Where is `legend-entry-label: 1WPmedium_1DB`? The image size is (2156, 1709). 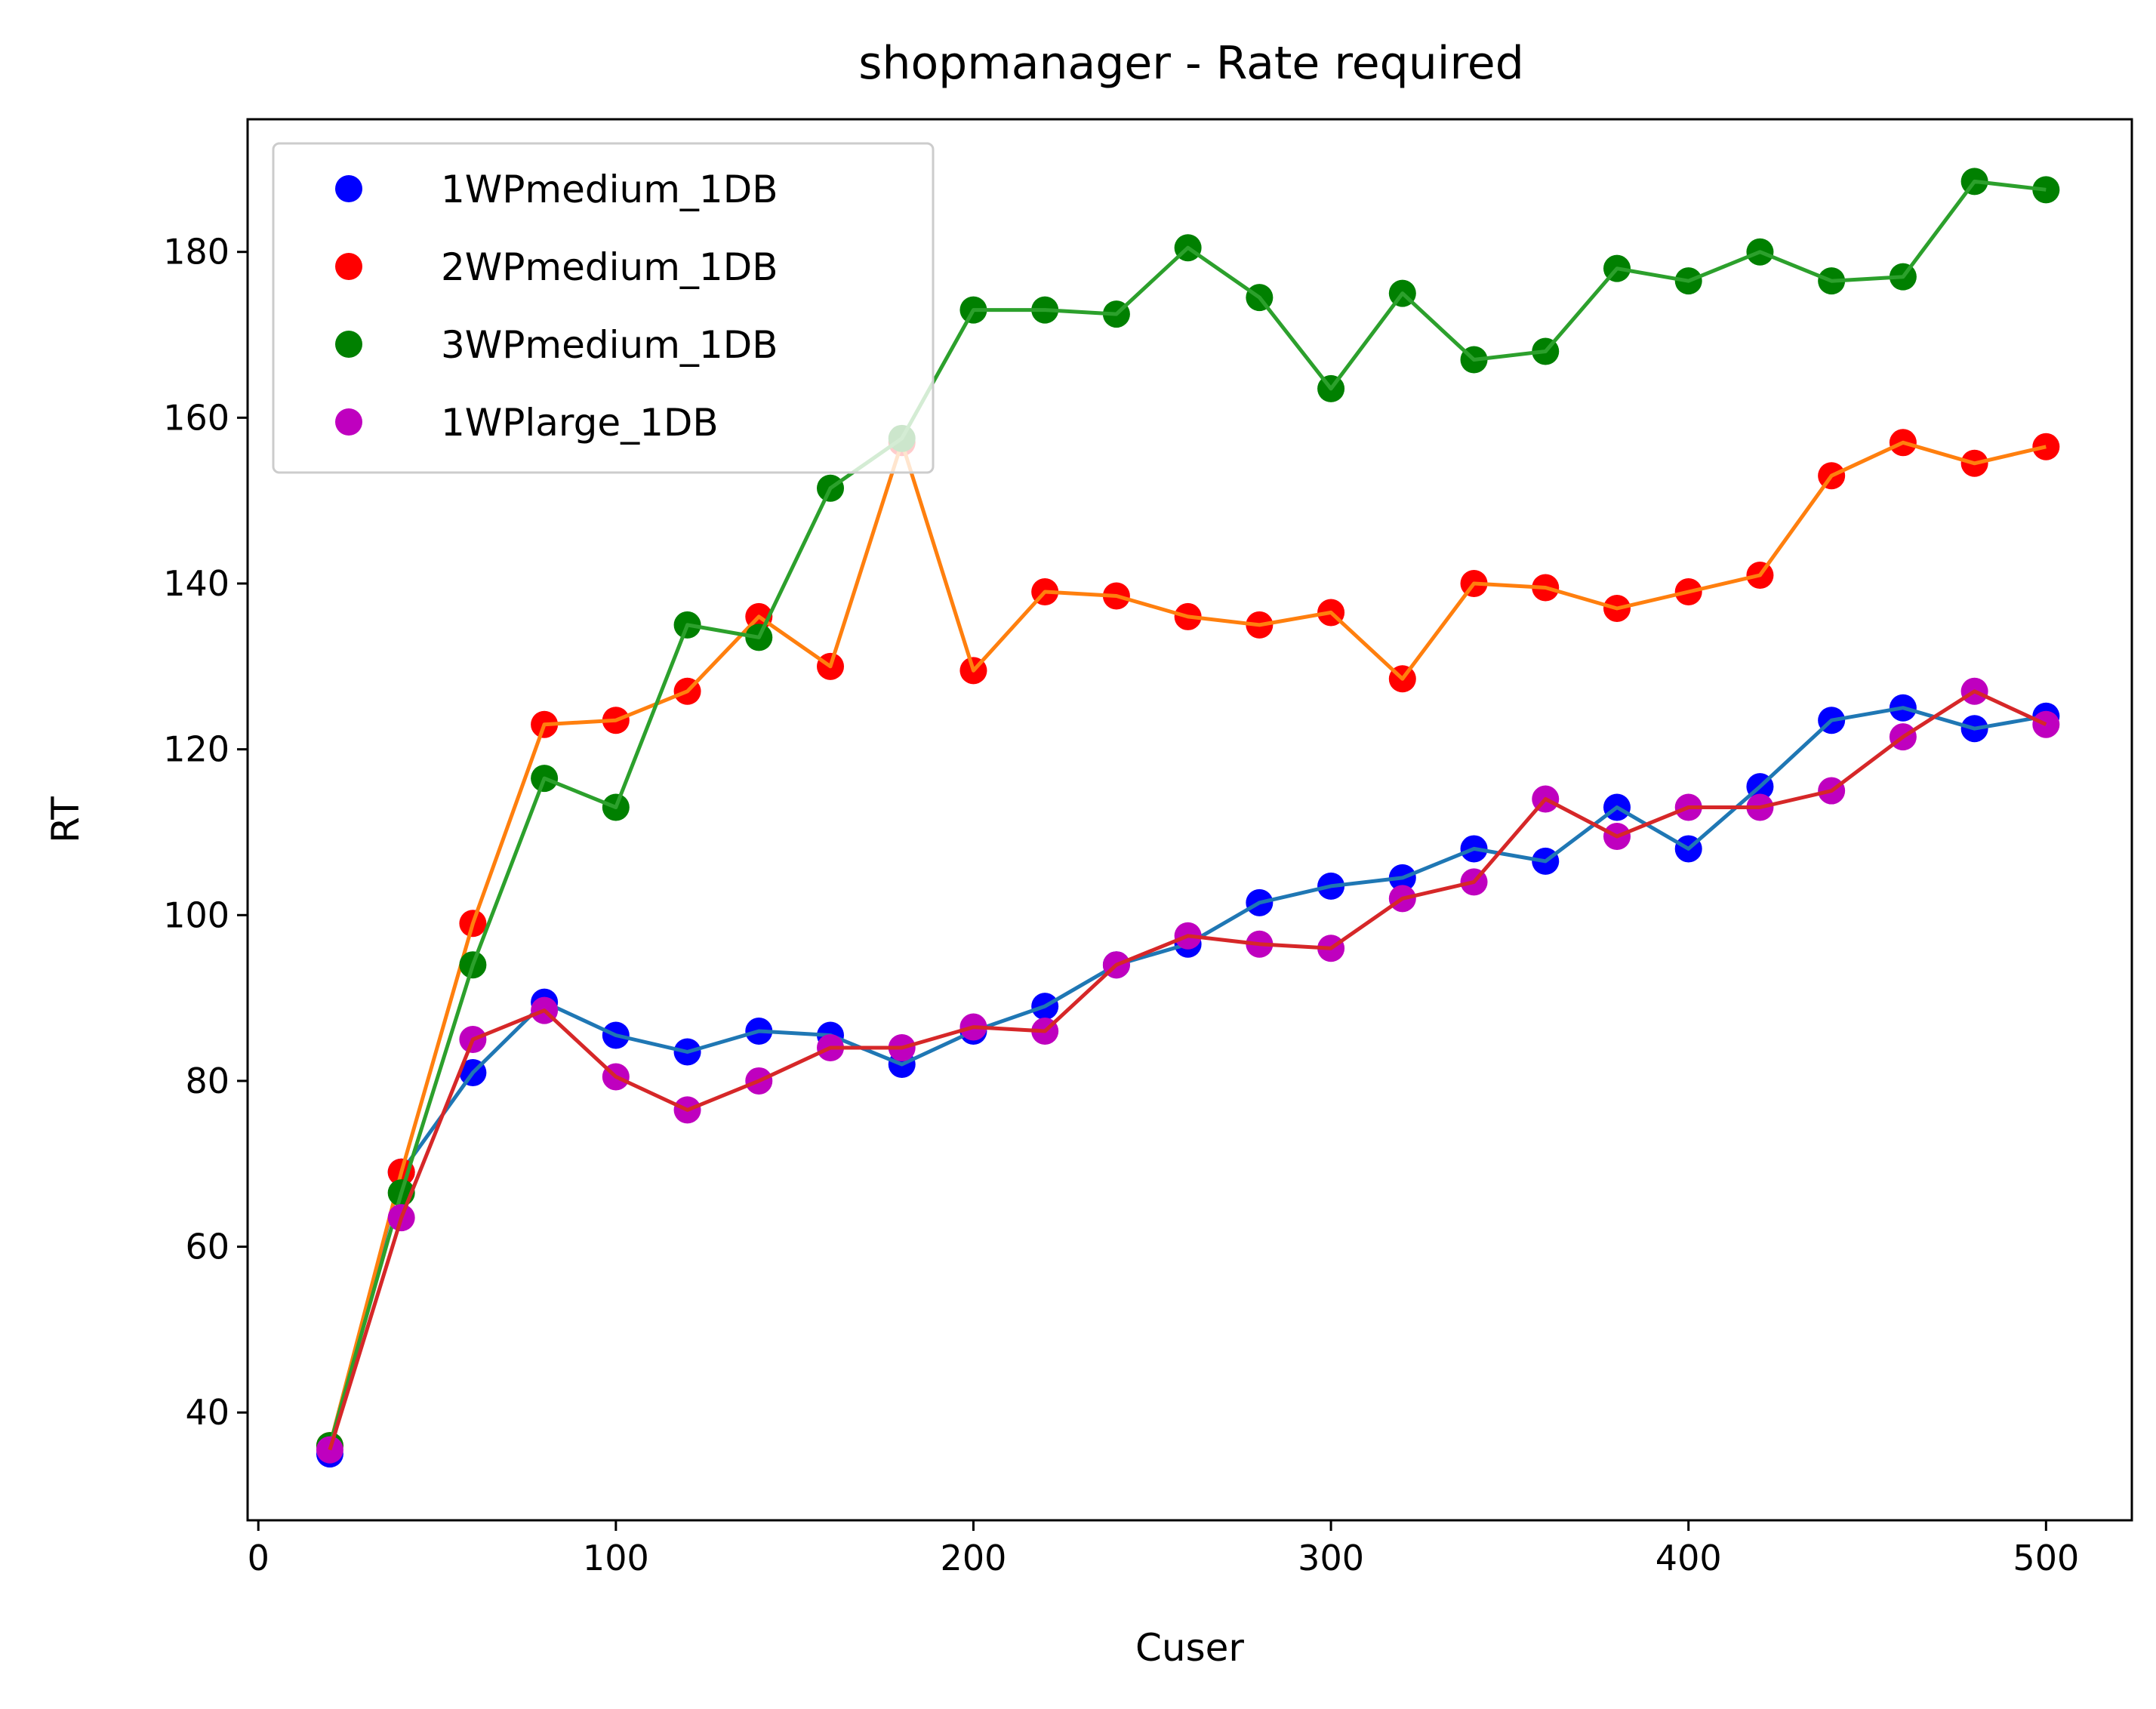 legend-entry-label: 1WPmedium_1DB is located at coordinates (609, 189).